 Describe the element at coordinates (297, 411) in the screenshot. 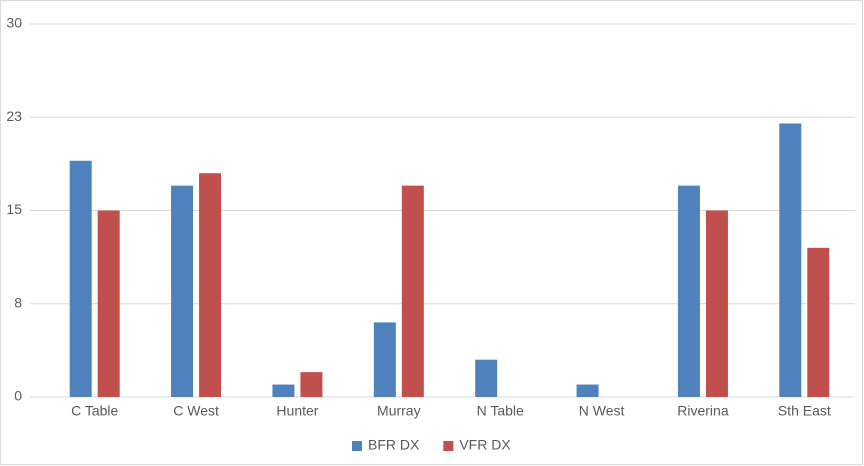

I see `x-tick-label: Hunter` at that location.